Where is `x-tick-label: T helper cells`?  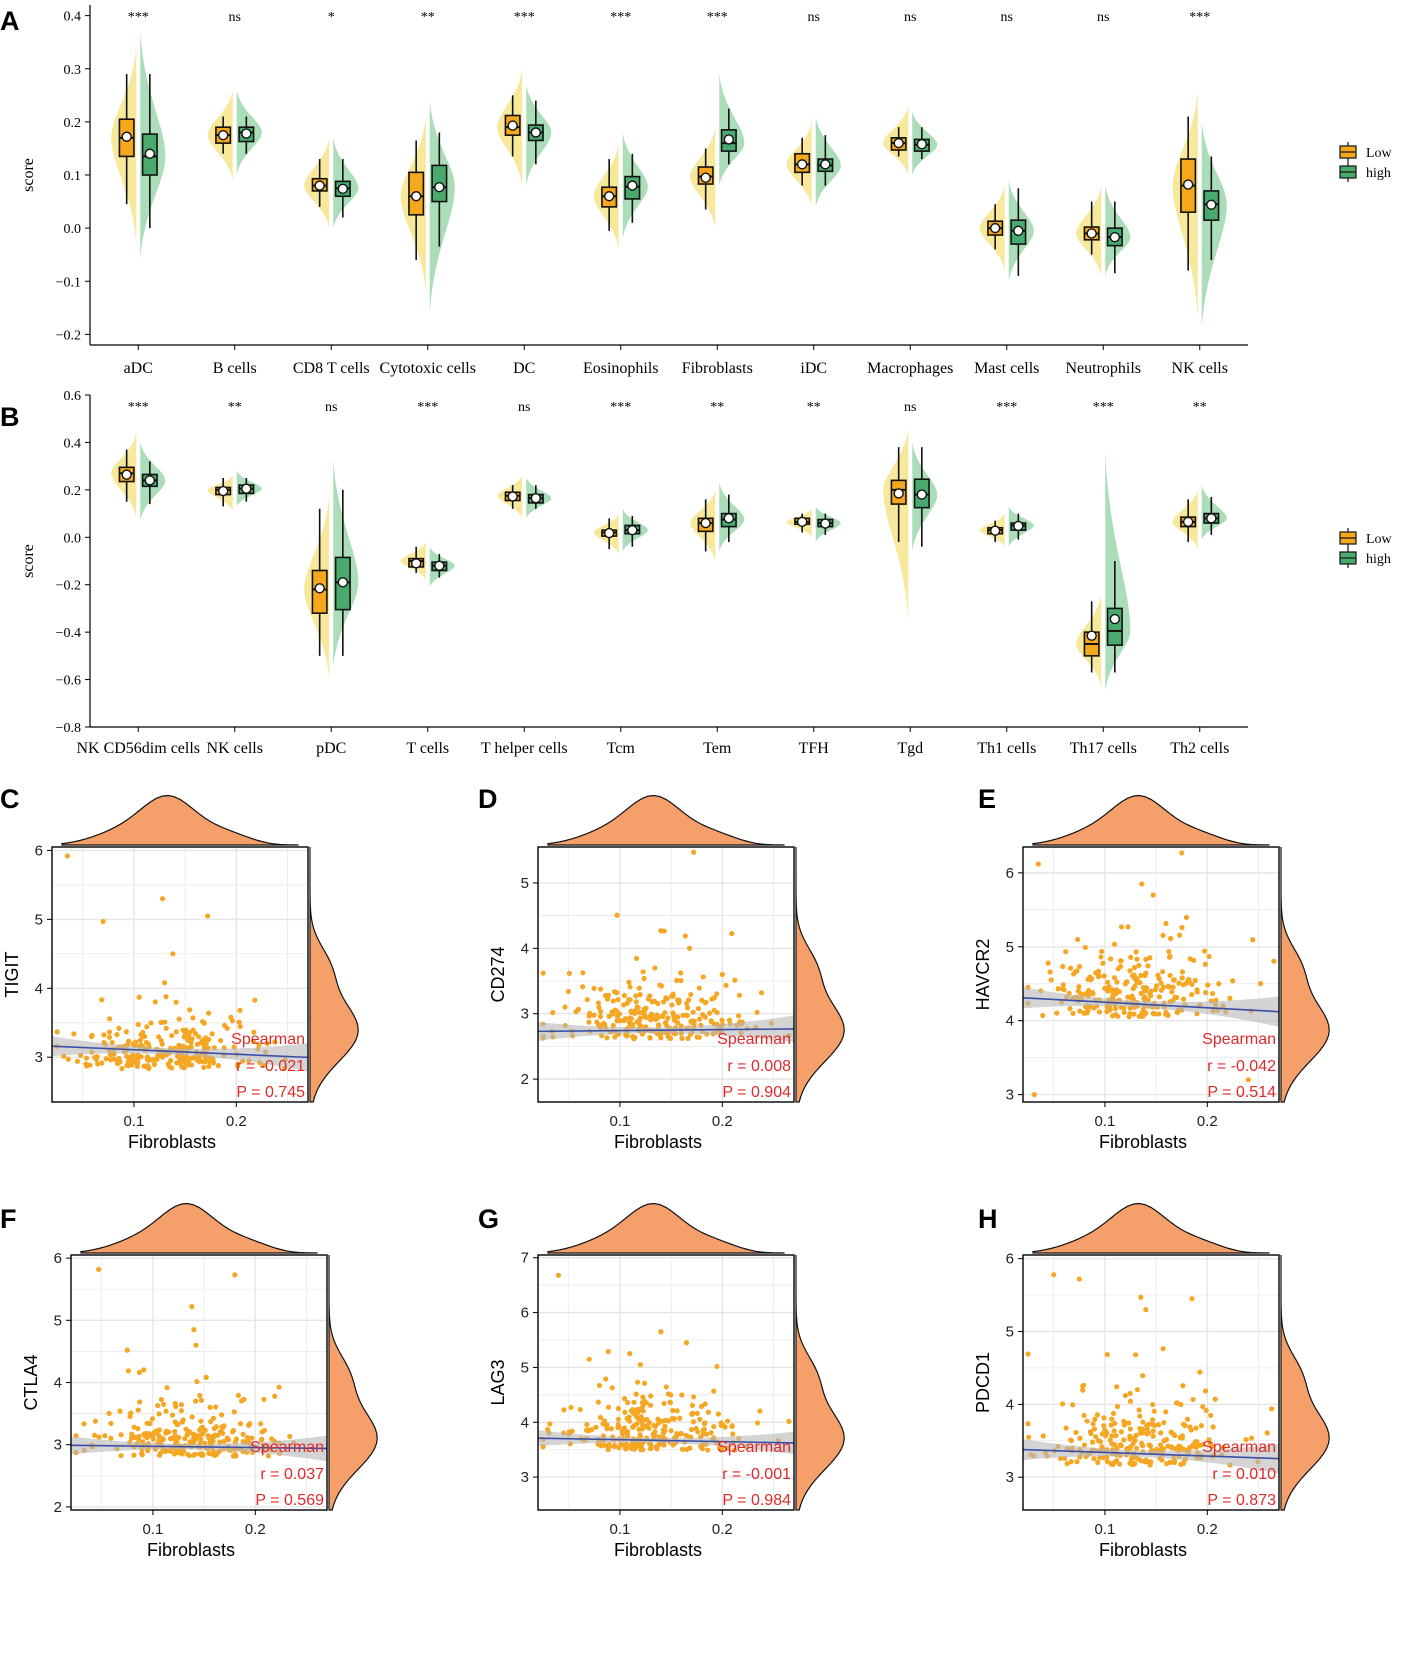 x-tick-label: T helper cells is located at coordinates (524, 748).